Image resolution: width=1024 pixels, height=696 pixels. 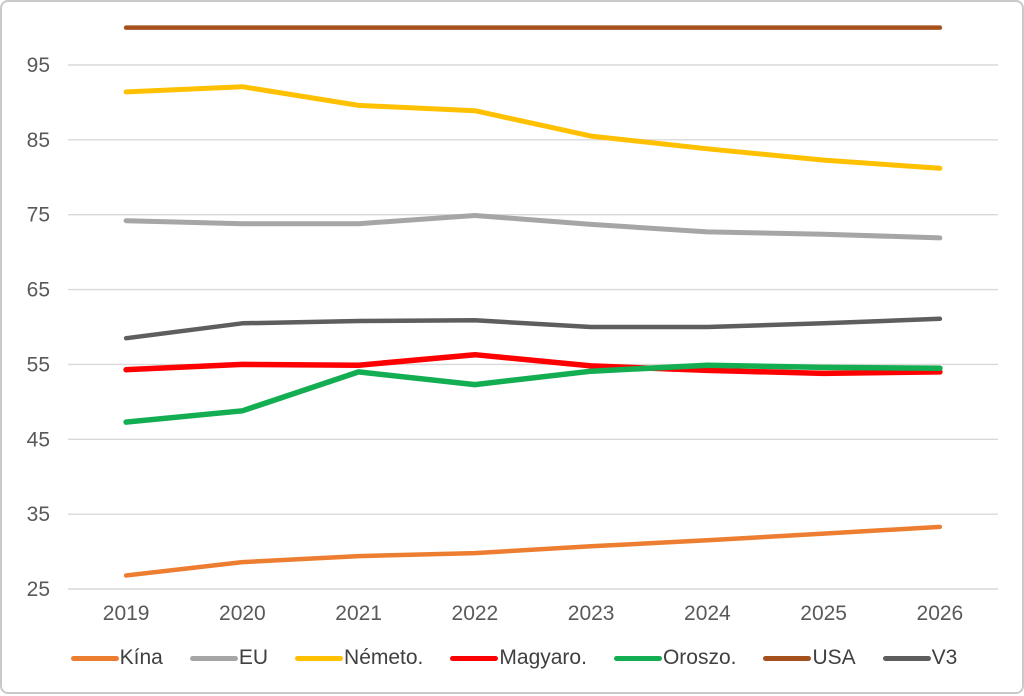 What do you see at coordinates (38, 215) in the screenshot?
I see `y-tick-label-75: 75` at bounding box center [38, 215].